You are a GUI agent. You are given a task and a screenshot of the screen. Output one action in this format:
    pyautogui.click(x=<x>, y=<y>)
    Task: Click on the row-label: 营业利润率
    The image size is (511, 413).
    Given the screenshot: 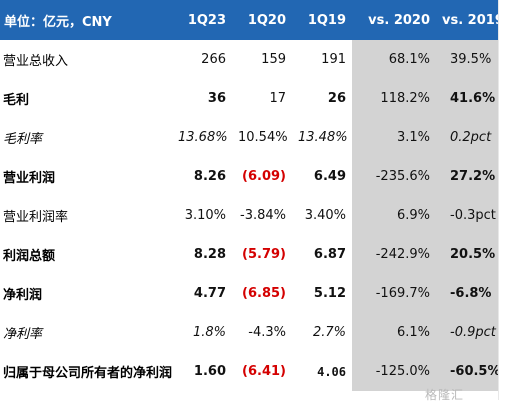 What is the action you would take?
    pyautogui.click(x=36, y=217)
    